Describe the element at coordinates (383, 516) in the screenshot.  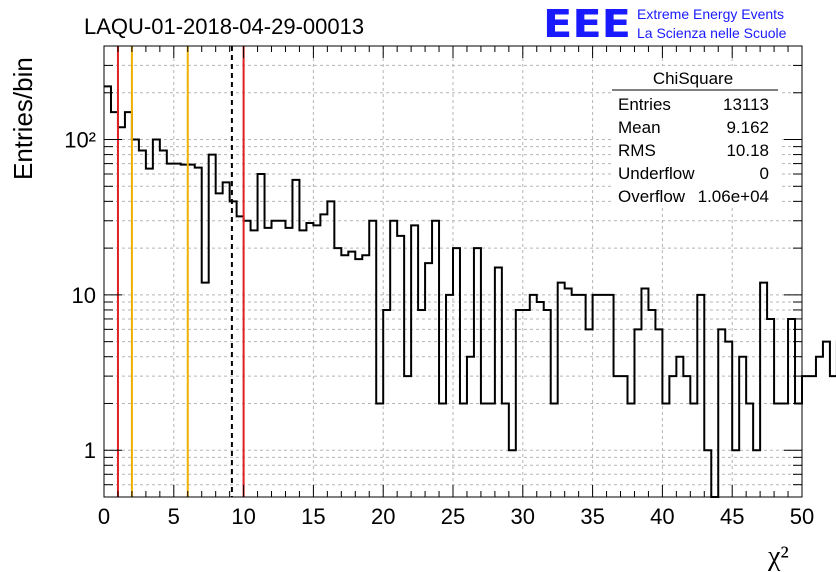
I see `x-tick-label: 20` at that location.